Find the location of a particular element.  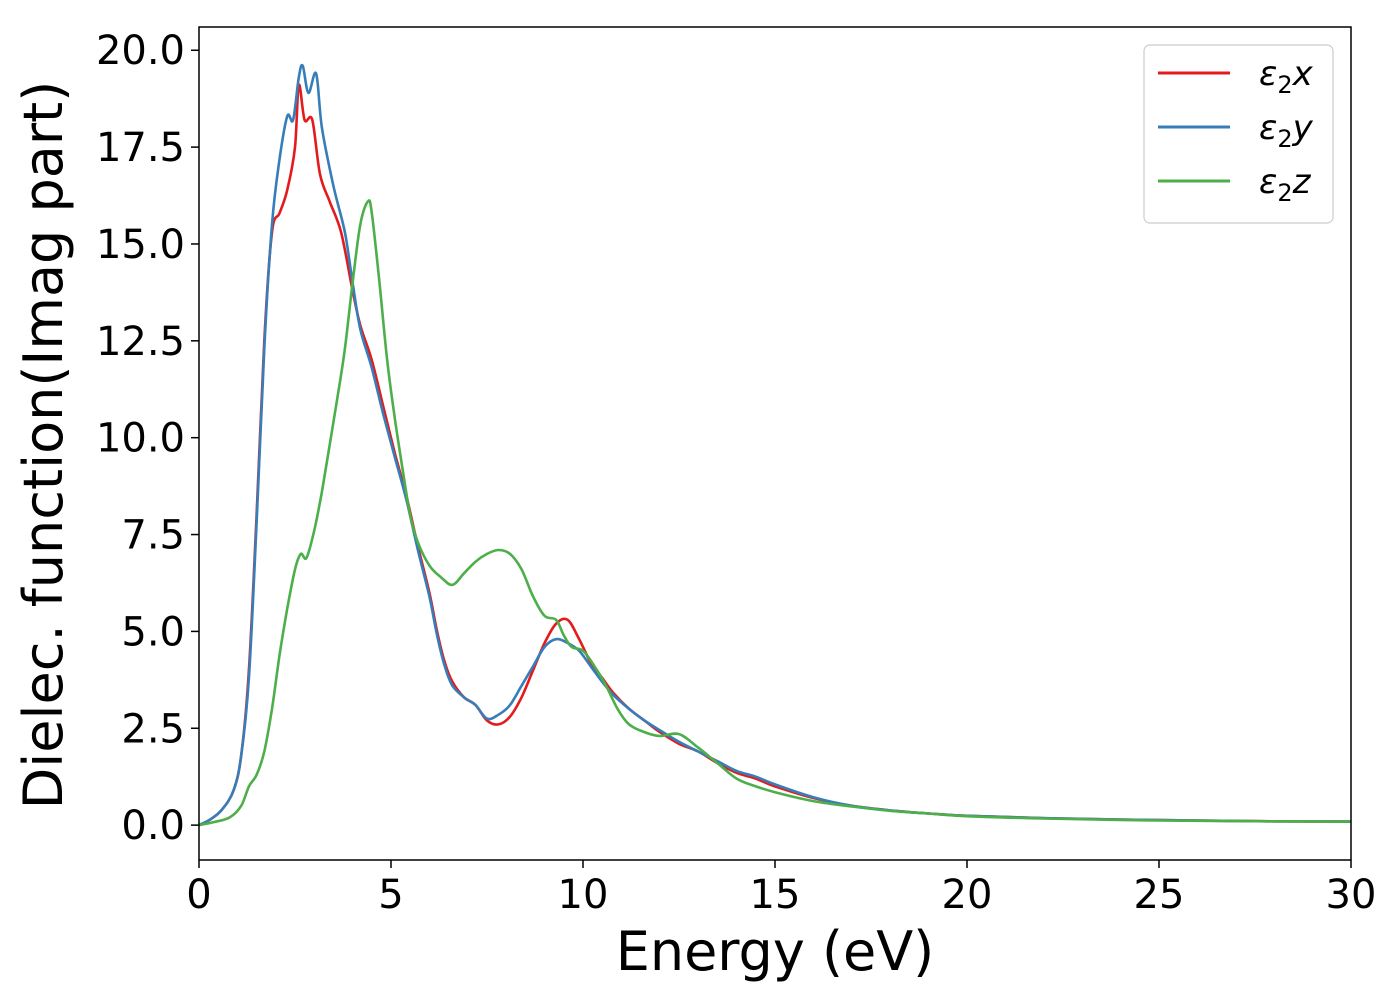

legend-label-x: ε2x is located at coordinates (1286, 76).